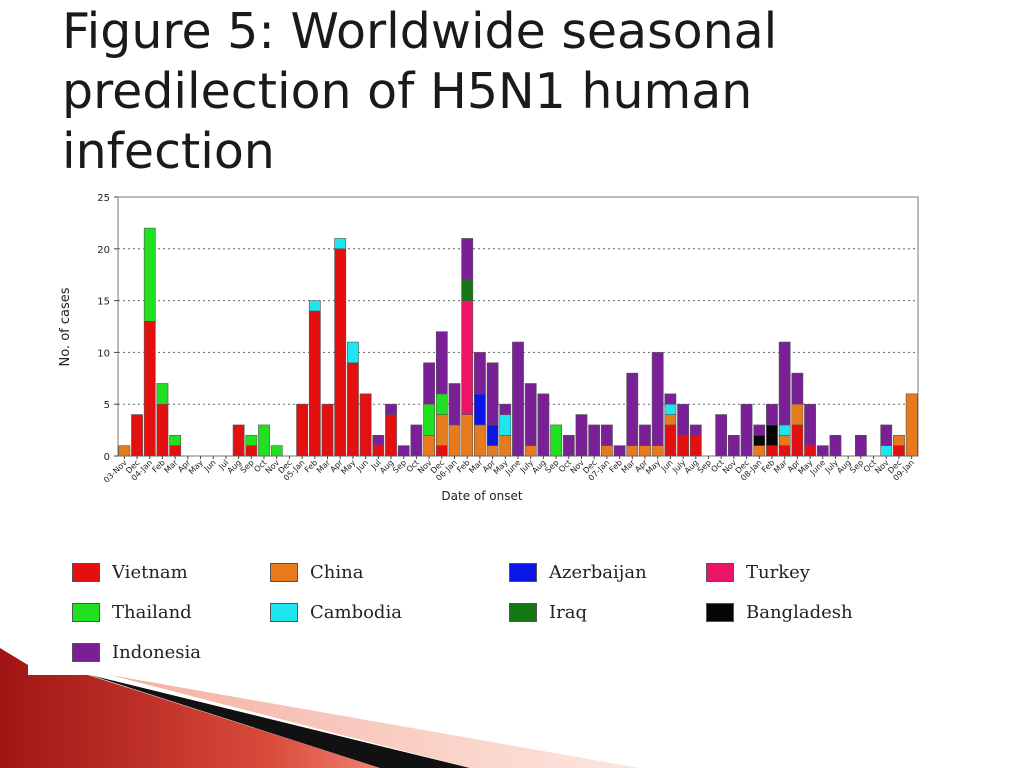 The width and height of the screenshot is (1024, 768). I want to click on legend-label: Indonesia, so click(157, 652).